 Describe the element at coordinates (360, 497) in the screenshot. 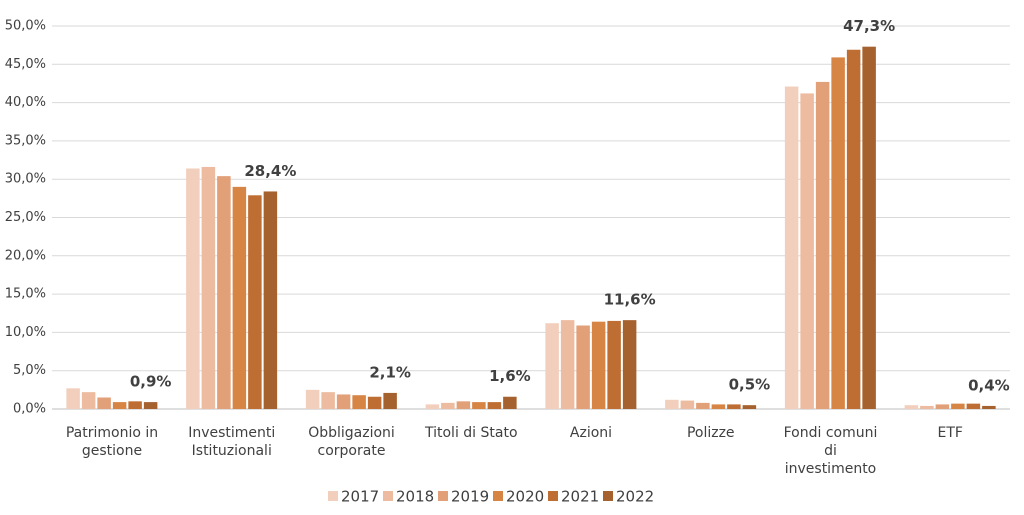

I see `legend-label: 2017` at that location.